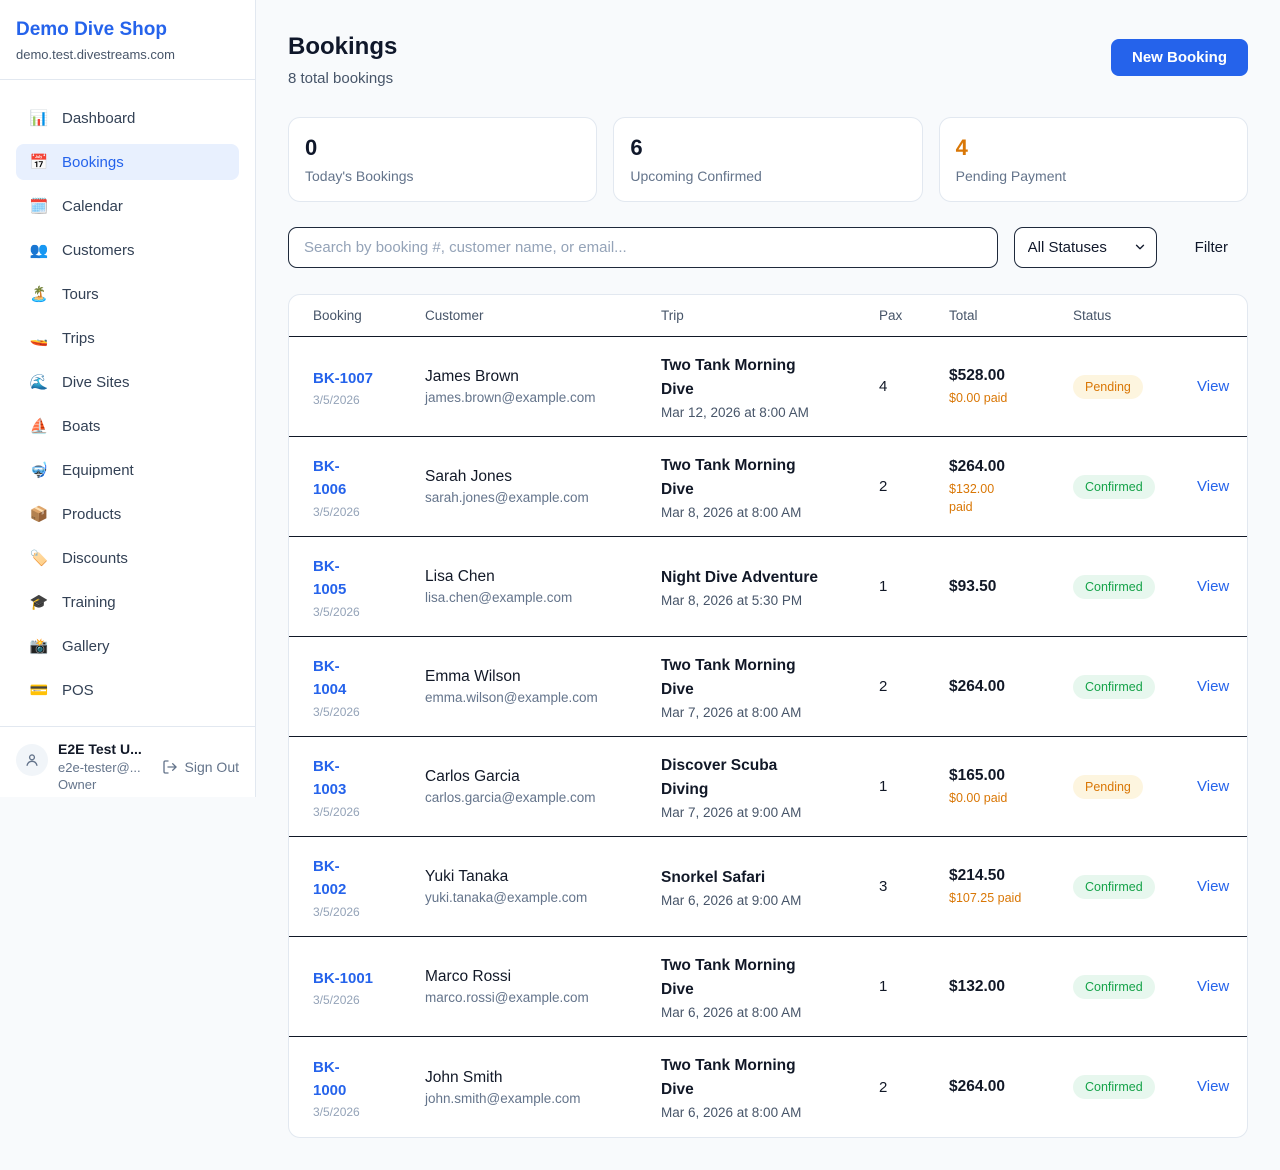 The height and width of the screenshot is (1170, 1280). I want to click on booking-id-link: BK- 1005, so click(330, 578).